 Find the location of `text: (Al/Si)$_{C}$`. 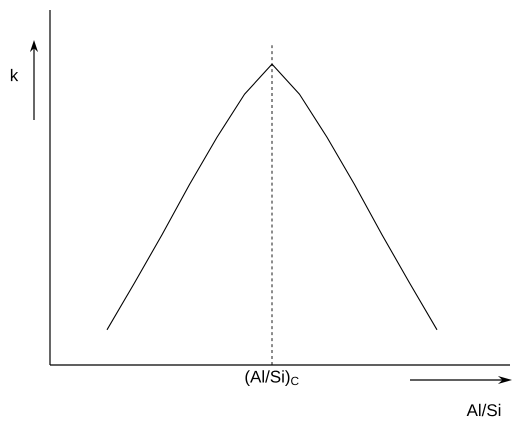

text: (Al/Si)$_{C}$ is located at coordinates (272, 378).